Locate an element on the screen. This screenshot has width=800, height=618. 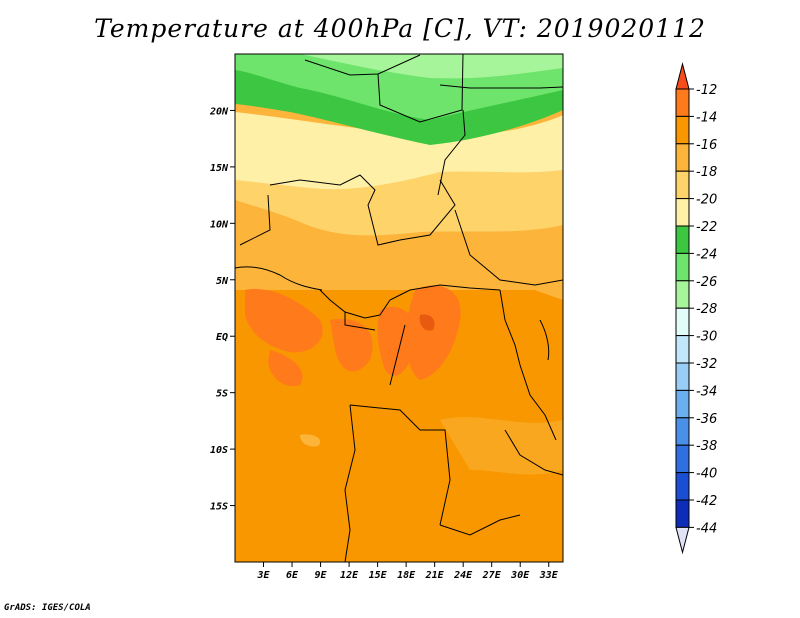
lon-tick-label: 30E is located at coordinates (520, 575).